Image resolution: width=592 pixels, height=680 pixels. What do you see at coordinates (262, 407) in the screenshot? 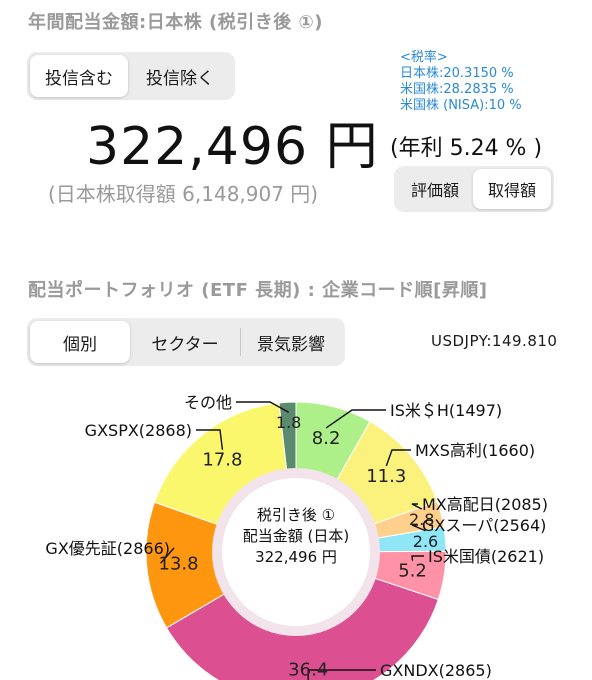
I see `leader-line-other` at bounding box center [262, 407].